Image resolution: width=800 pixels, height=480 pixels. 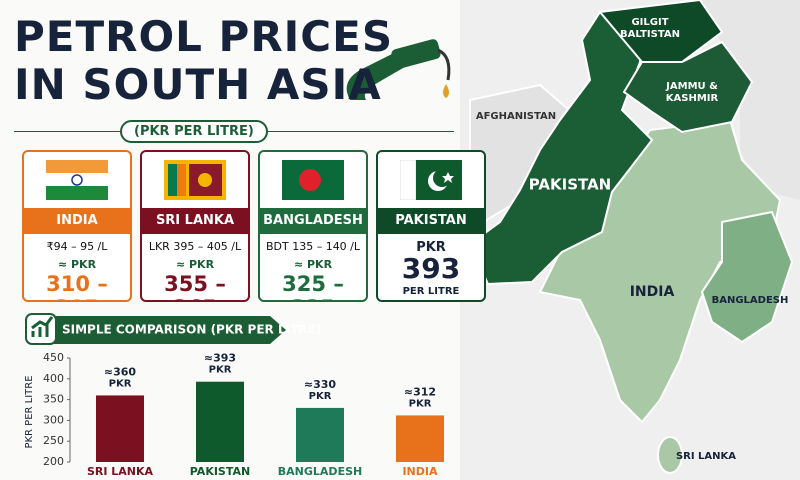 I want to click on pkr-price: 310 – 315, so click(x=77, y=286).